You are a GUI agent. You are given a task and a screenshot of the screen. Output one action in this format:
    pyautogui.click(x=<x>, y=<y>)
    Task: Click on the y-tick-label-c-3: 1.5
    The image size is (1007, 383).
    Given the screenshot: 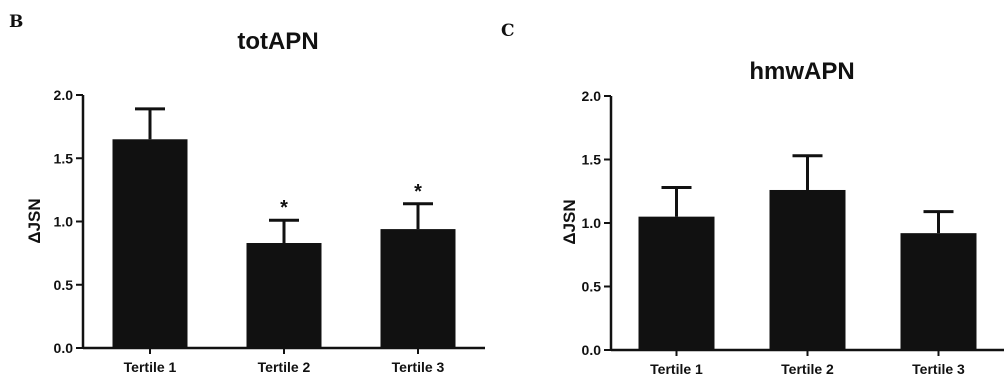 What is the action you would take?
    pyautogui.click(x=592, y=160)
    